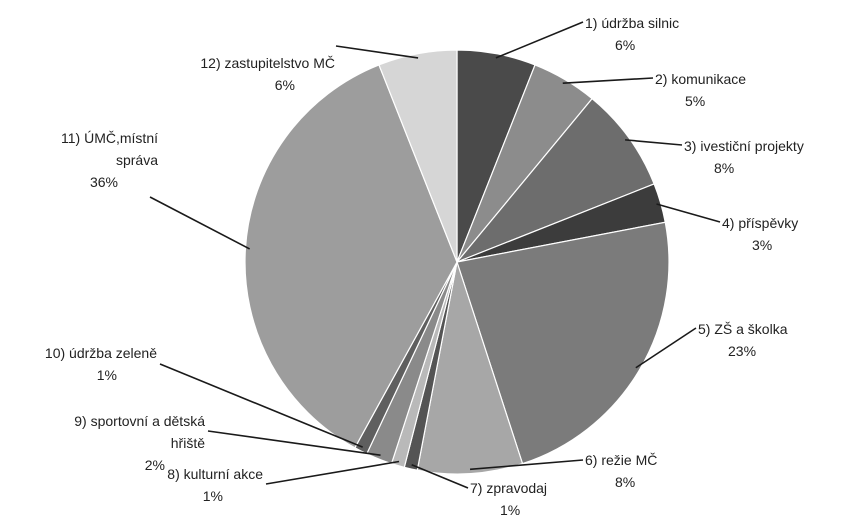  What do you see at coordinates (742, 351) in the screenshot?
I see `slice-percent-label: 23%` at bounding box center [742, 351].